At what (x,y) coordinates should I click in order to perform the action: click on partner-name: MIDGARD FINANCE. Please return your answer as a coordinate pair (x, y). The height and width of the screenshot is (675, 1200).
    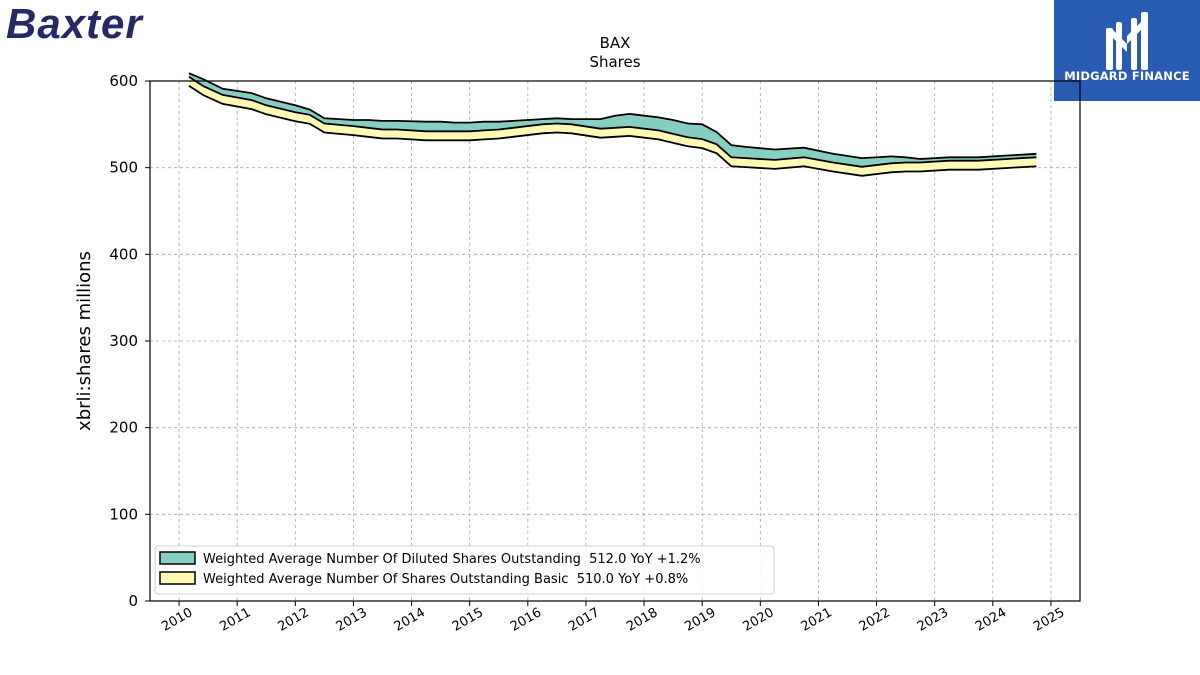
    Looking at the image, I should click on (1127, 76).